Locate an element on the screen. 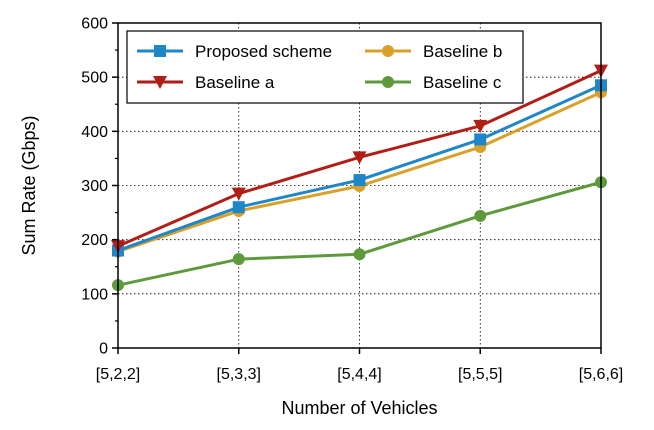 The height and width of the screenshot is (430, 654). y-tick-label: 400 is located at coordinates (94, 132).